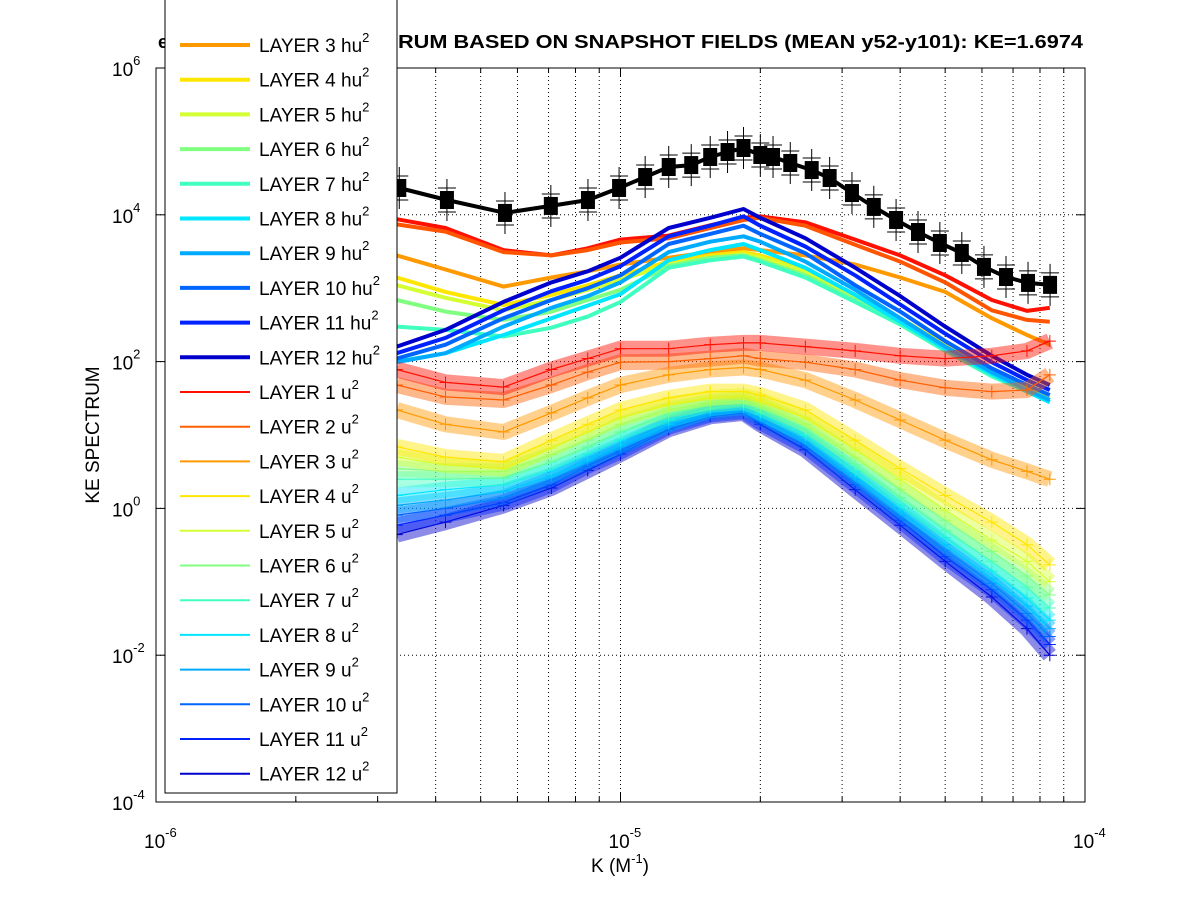  What do you see at coordinates (280, 286) in the screenshot?
I see `legend-item: LAYER 10 hu2` at bounding box center [280, 286].